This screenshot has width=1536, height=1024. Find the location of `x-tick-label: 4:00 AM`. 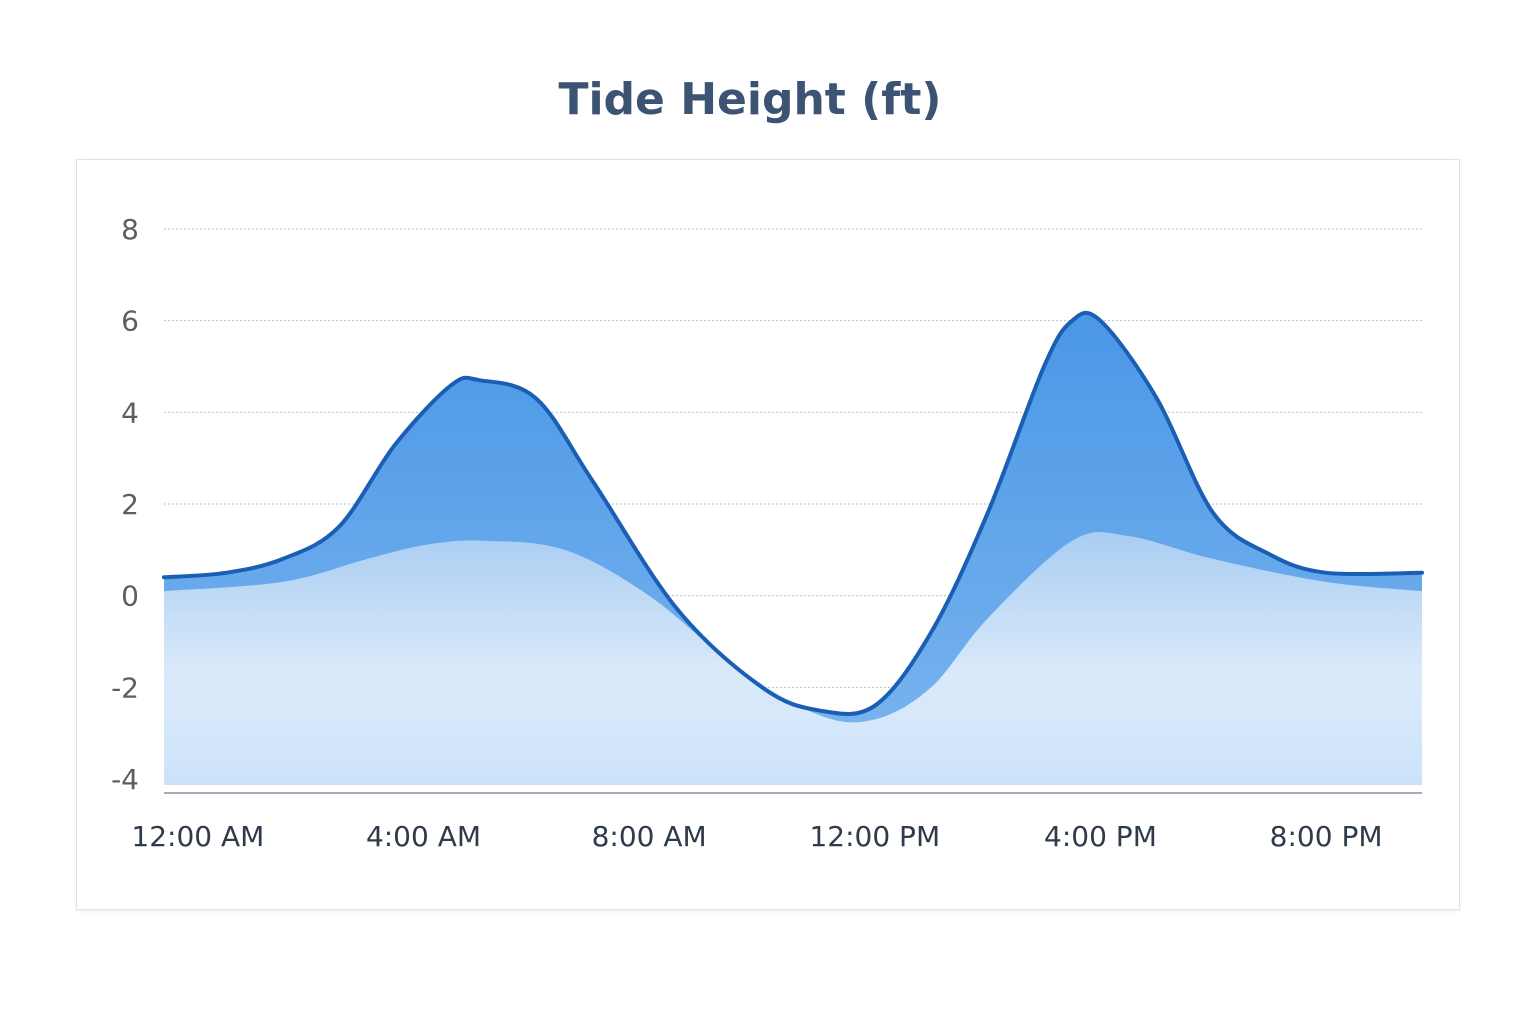

x-tick-label: 4:00 AM is located at coordinates (423, 836).